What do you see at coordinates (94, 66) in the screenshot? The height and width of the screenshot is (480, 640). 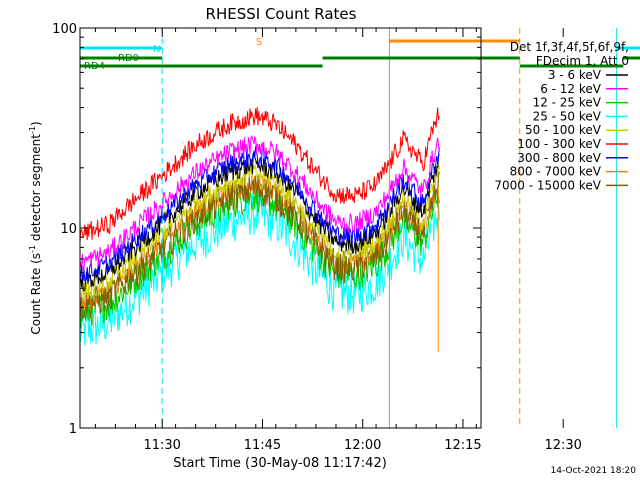 I see `flag-label-rd4: RD4` at bounding box center [94, 66].